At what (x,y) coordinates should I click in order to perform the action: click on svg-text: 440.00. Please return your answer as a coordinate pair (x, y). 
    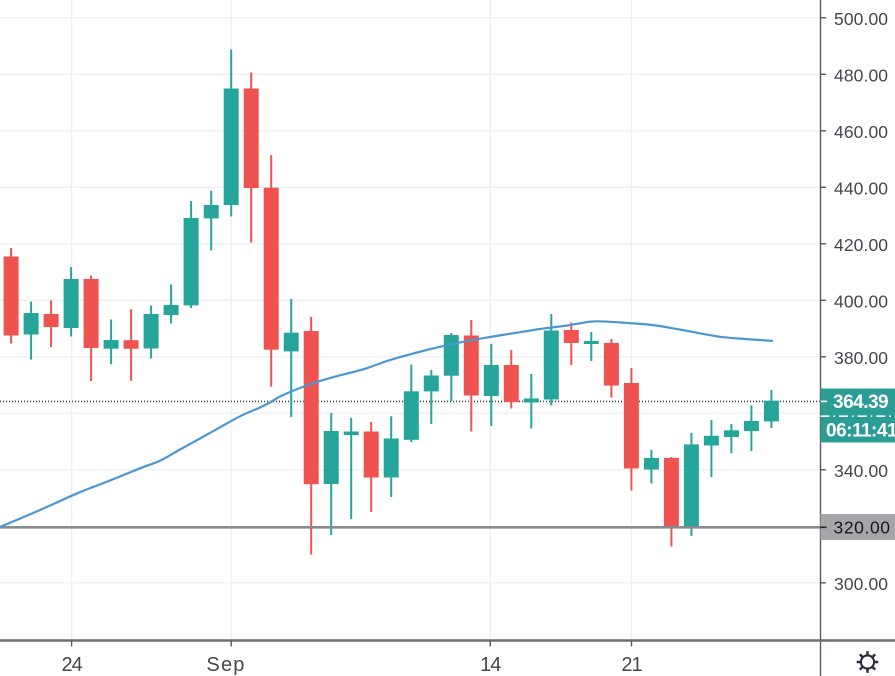
    Looking at the image, I should click on (861, 188).